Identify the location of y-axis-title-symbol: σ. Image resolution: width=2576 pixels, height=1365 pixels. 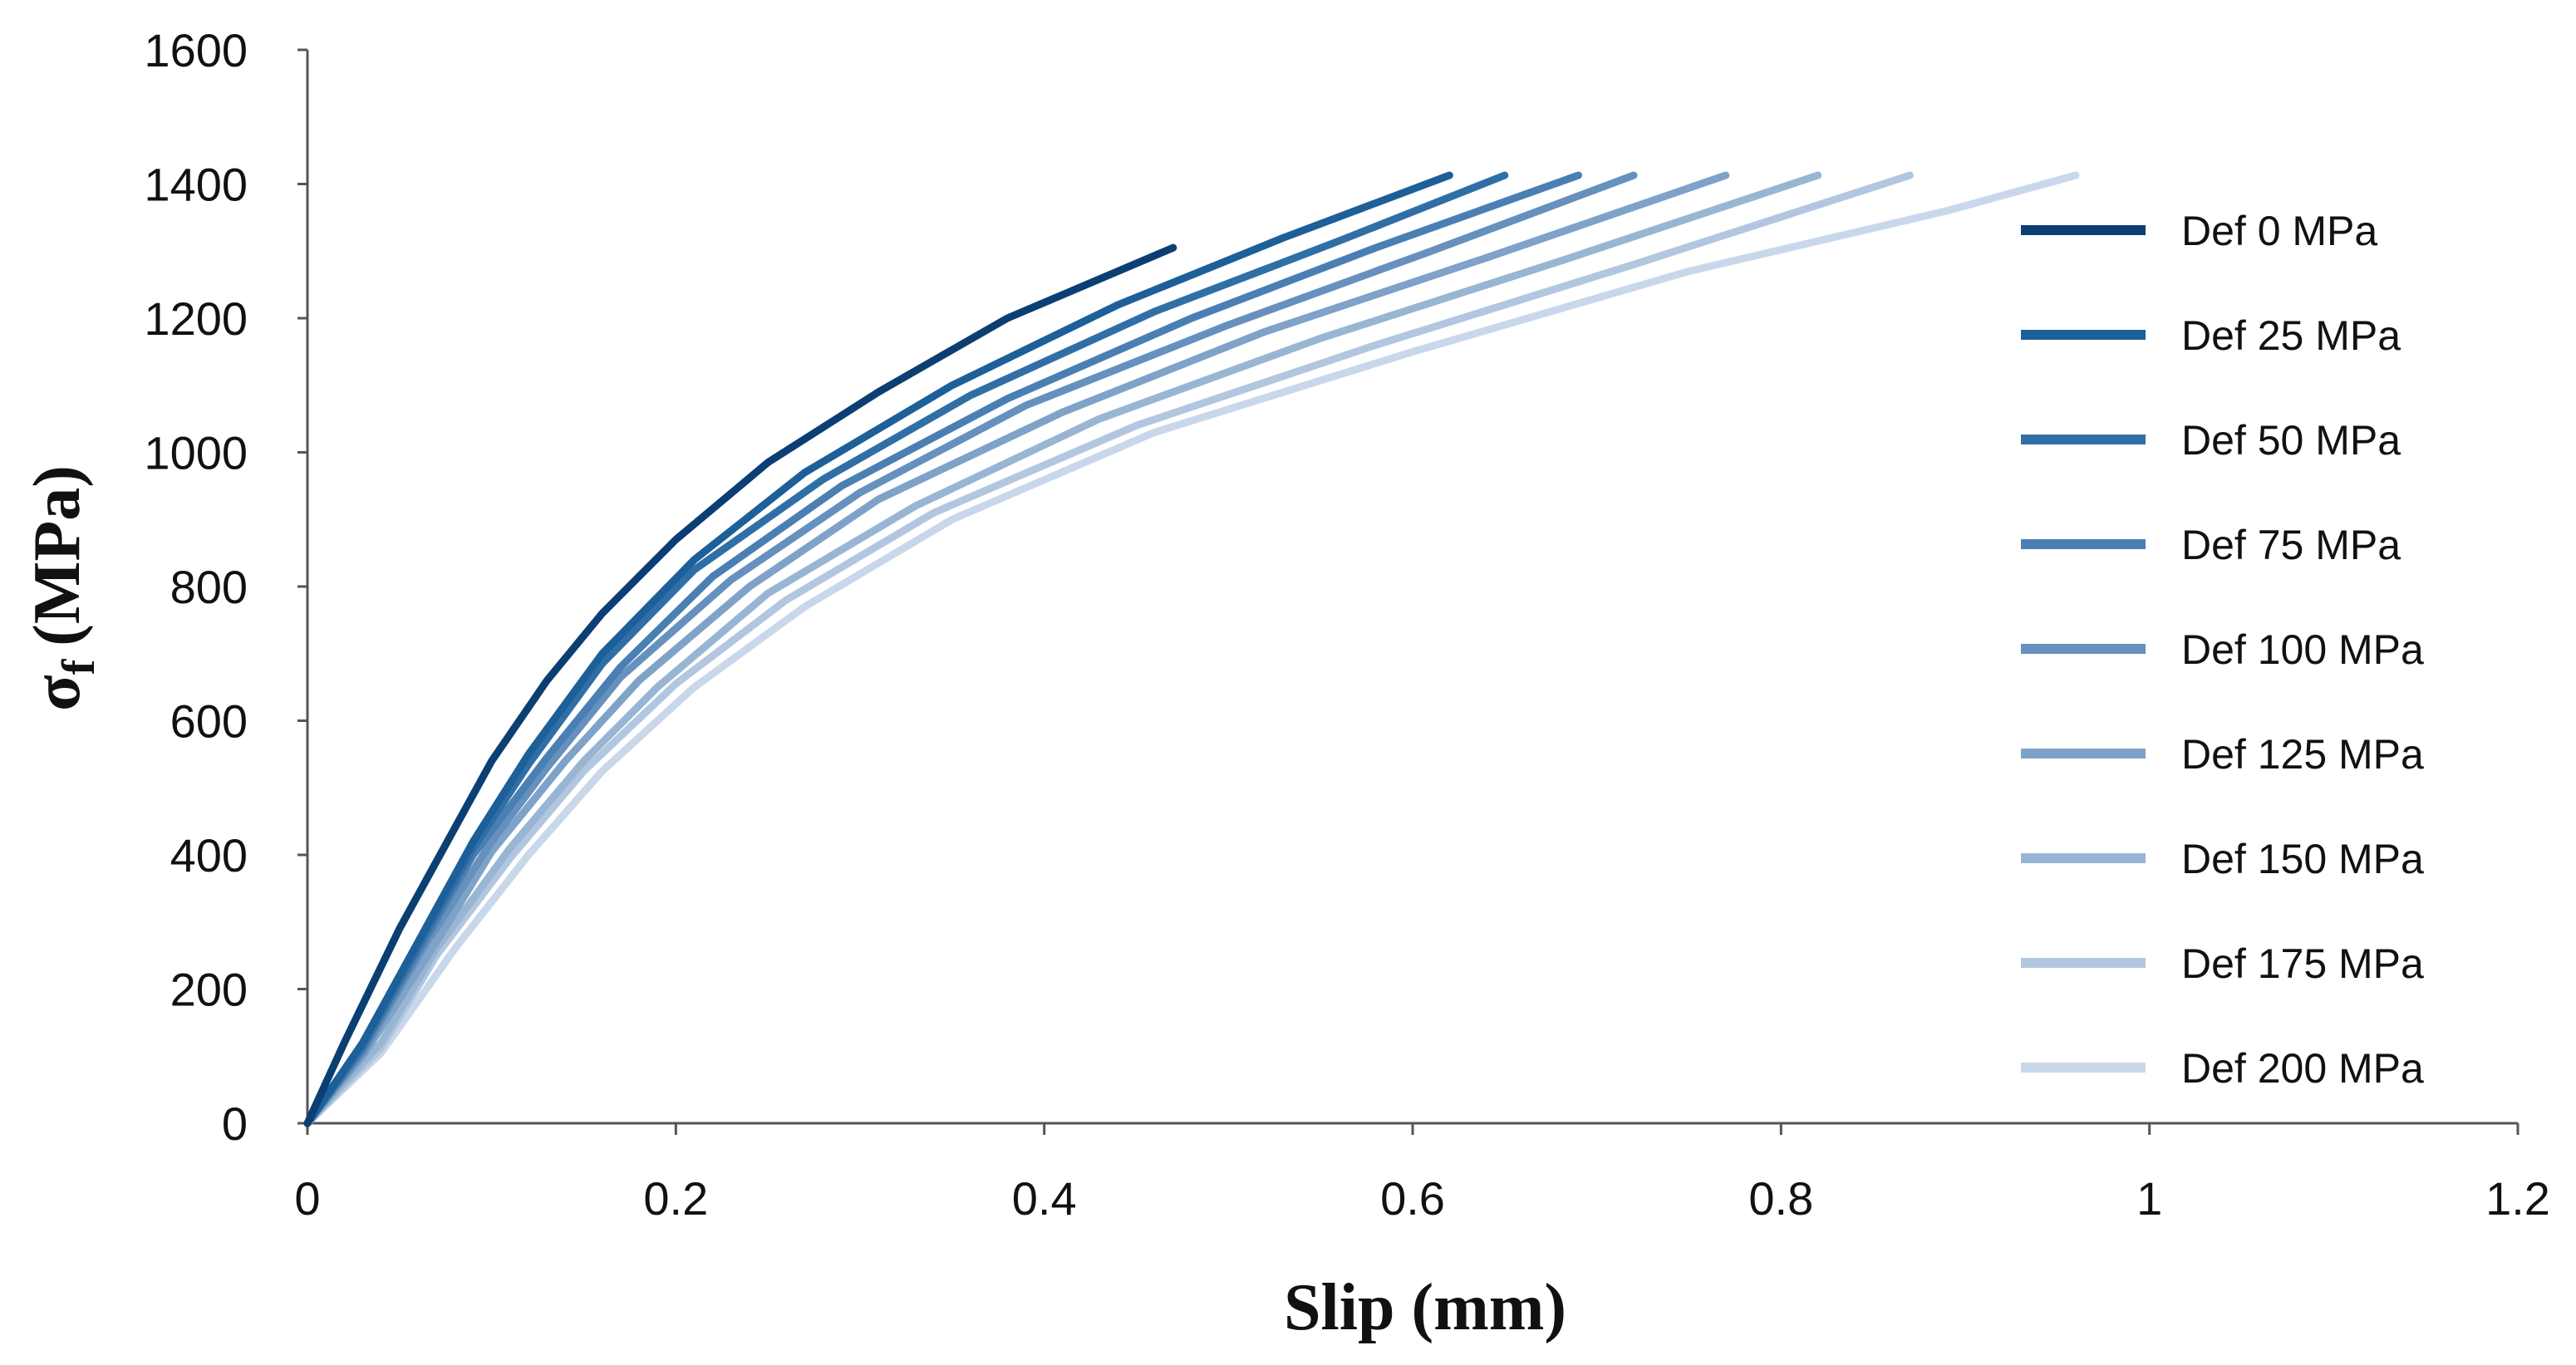
(57, 693).